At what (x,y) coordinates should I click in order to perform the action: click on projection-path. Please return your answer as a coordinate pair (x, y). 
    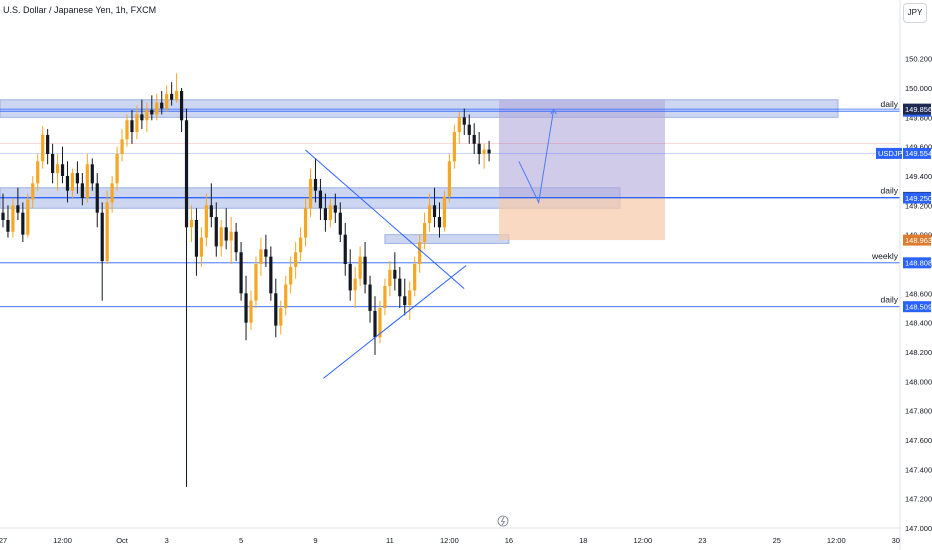
    Looking at the image, I should click on (536, 157).